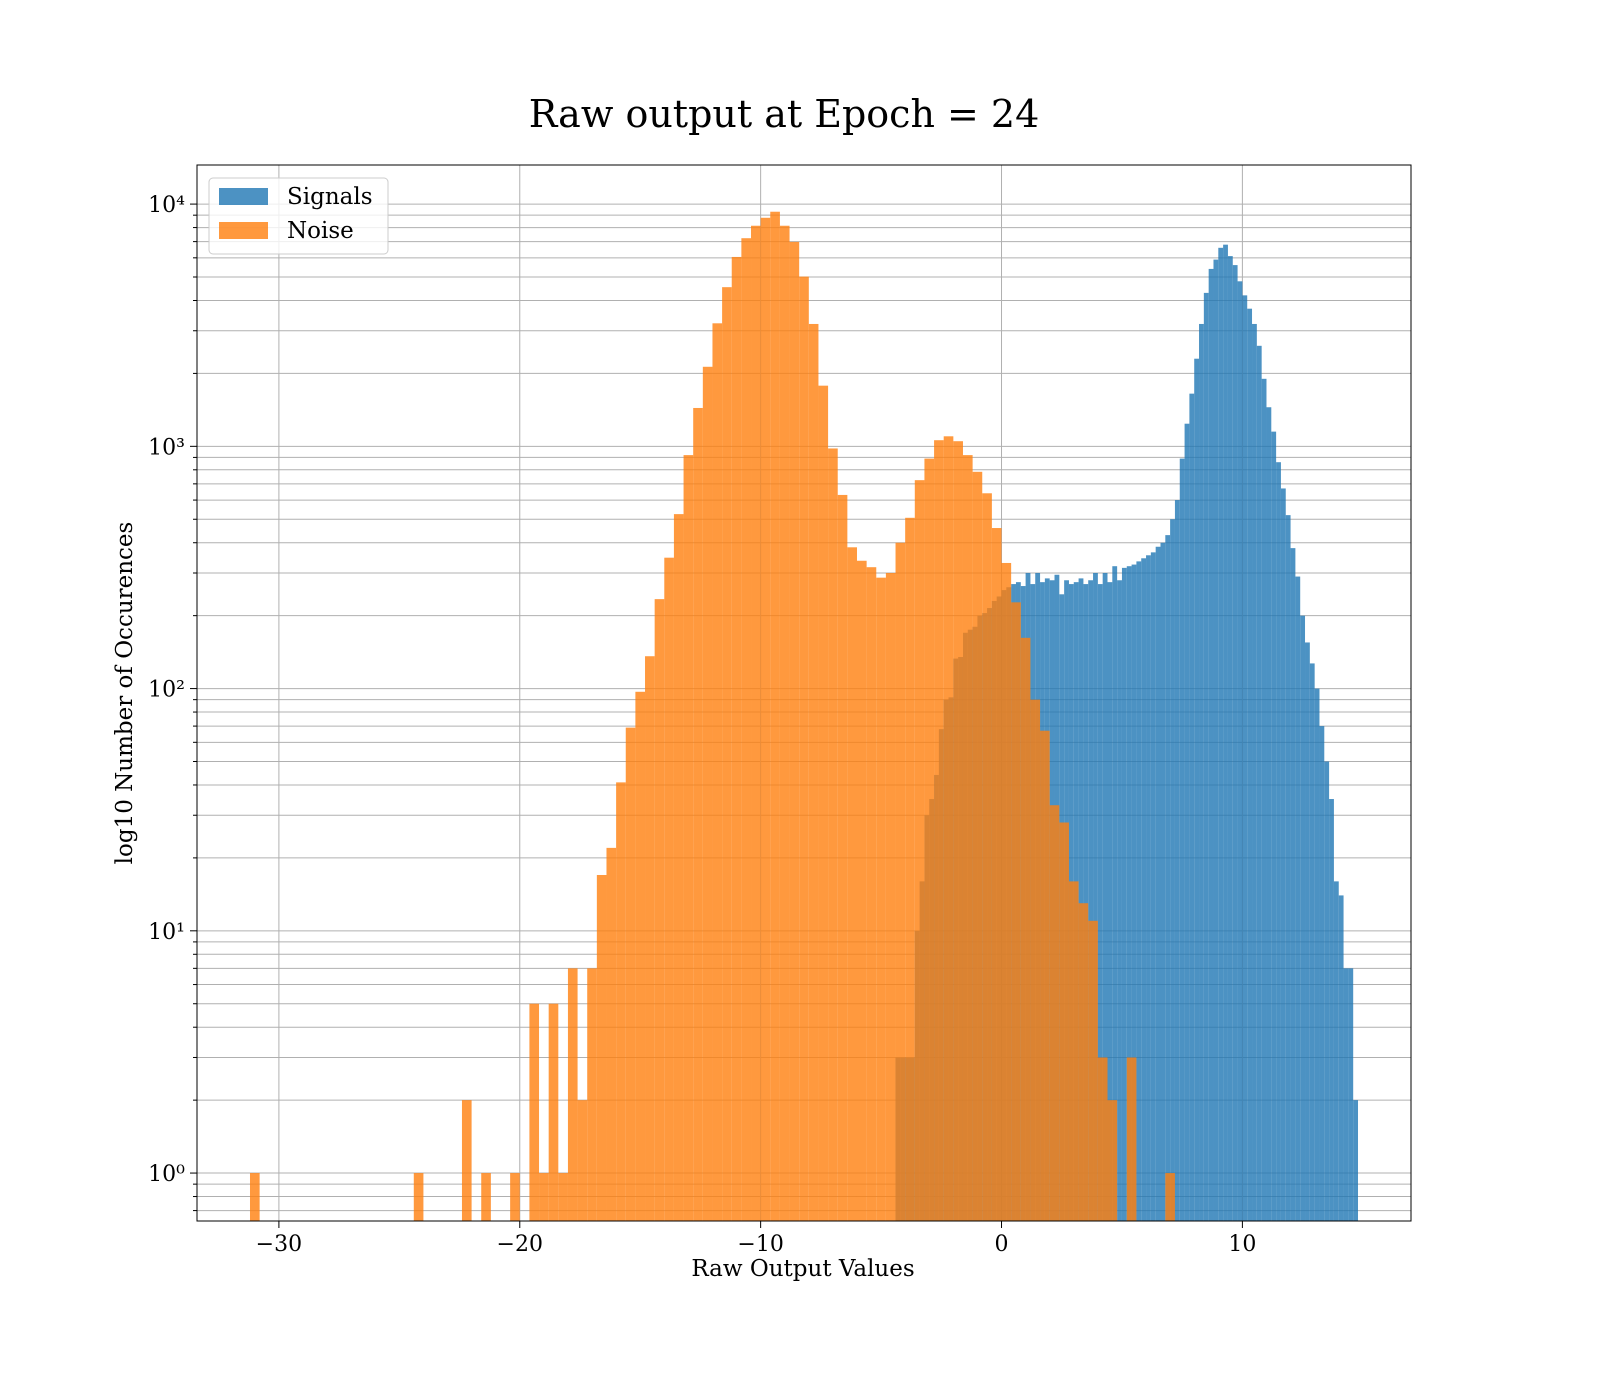 The height and width of the screenshot is (1400, 1600). I want to click on x-tick-label: −30, so click(279, 1244).